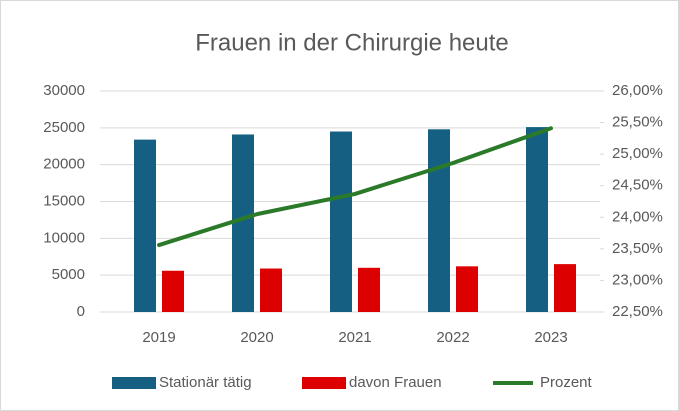 This screenshot has width=679, height=411. Describe the element at coordinates (256, 337) in the screenshot. I see `x-tick-label: 2020` at that location.